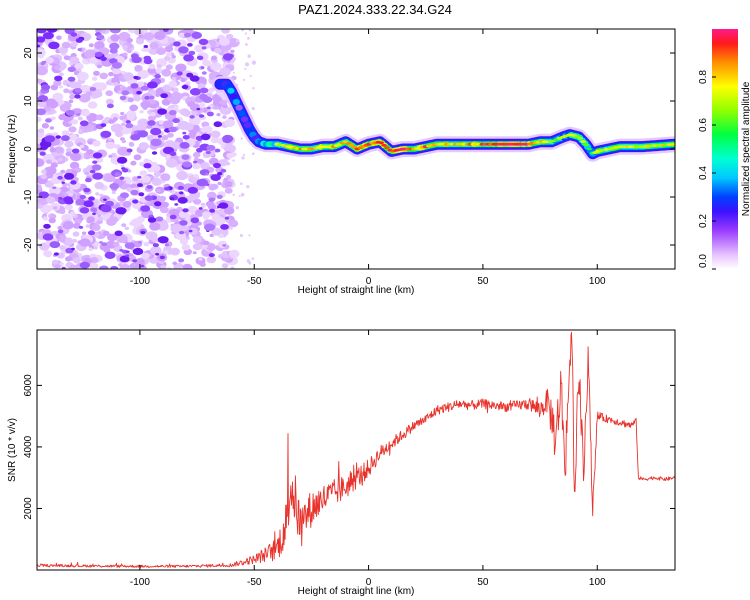 The height and width of the screenshot is (600, 750). What do you see at coordinates (703, 261) in the screenshot?
I see `colorbar-tick-label: 0.0` at bounding box center [703, 261].